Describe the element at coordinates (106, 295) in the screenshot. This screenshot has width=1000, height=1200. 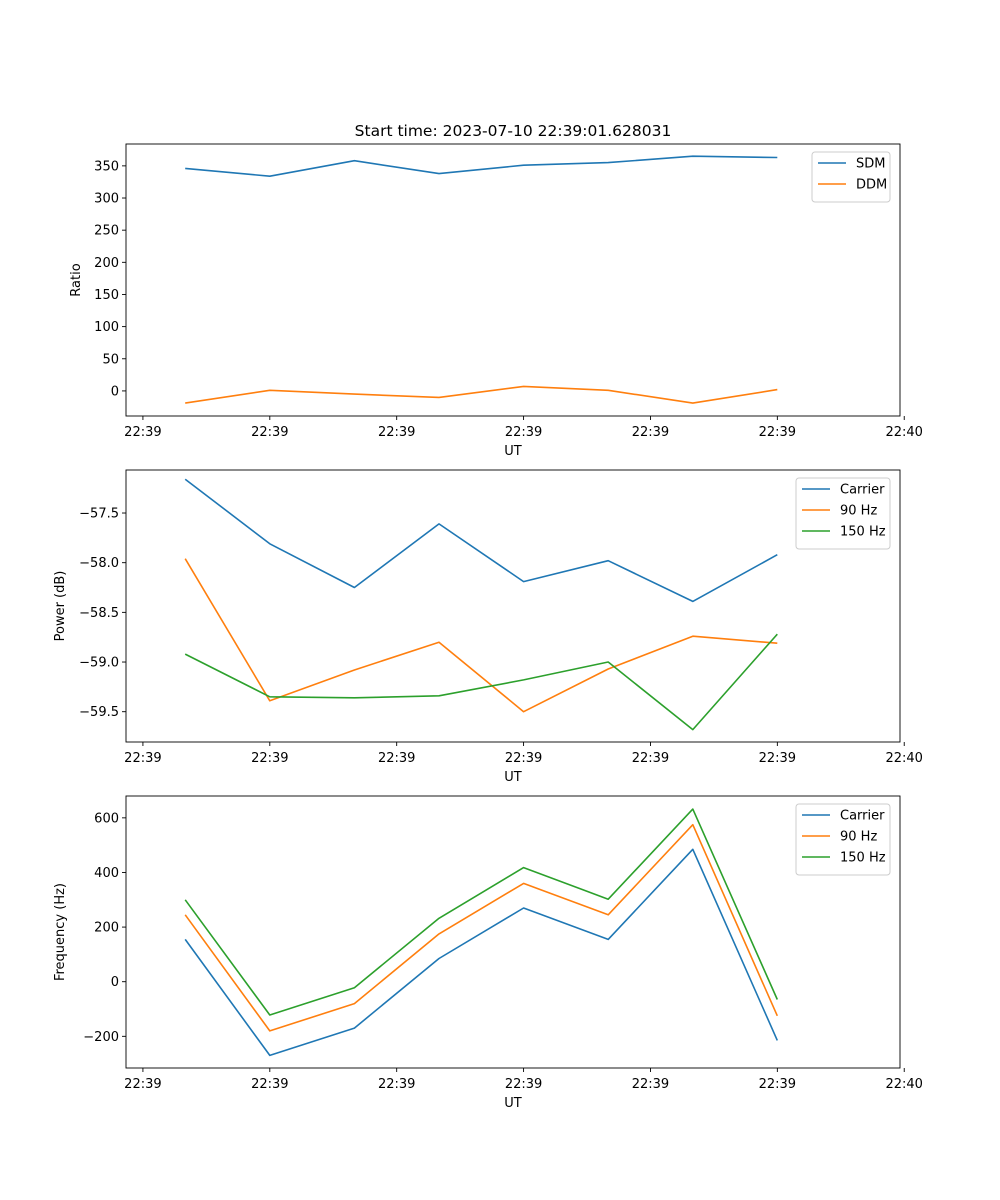
I see `y-tick-label: 150` at that location.